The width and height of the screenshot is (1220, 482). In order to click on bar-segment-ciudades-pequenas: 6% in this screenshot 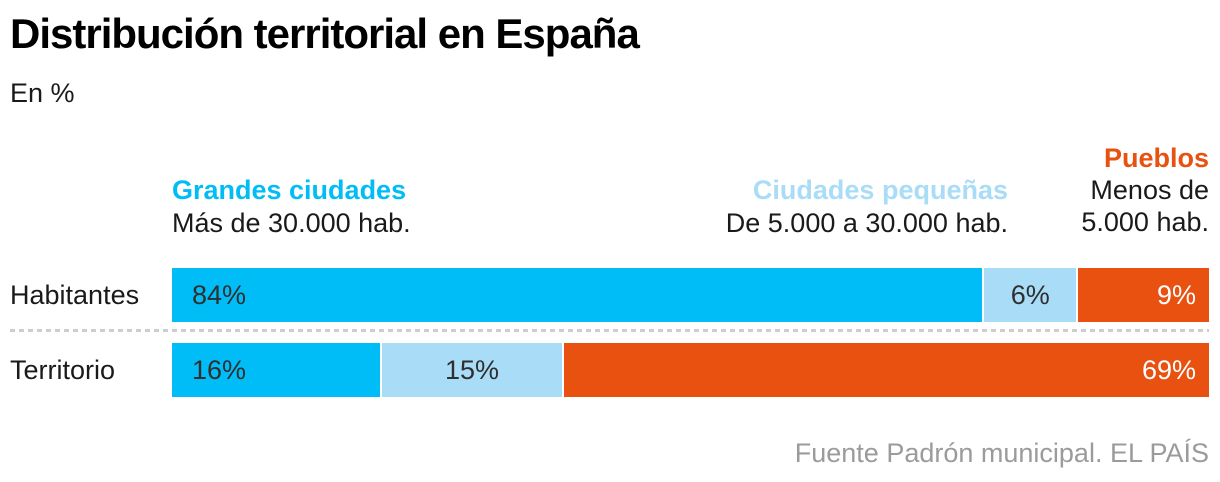, I will do `click(1030, 295)`.